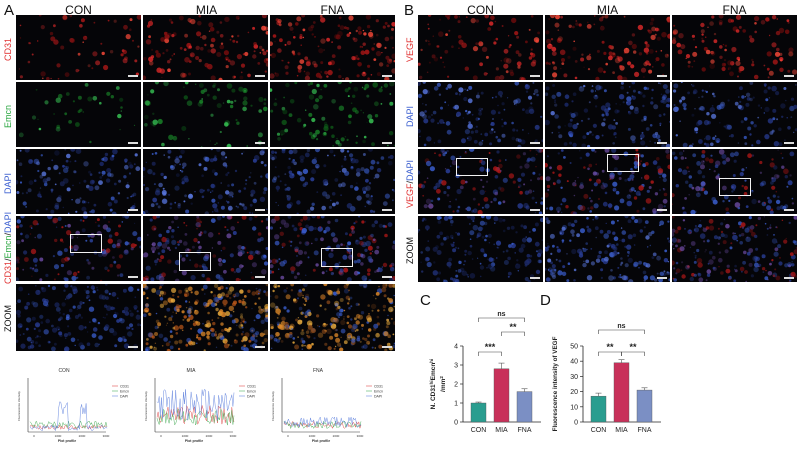 This screenshot has width=799, height=452. Describe the element at coordinates (456, 404) in the screenshot. I see `y-tick-label: 1` at that location.